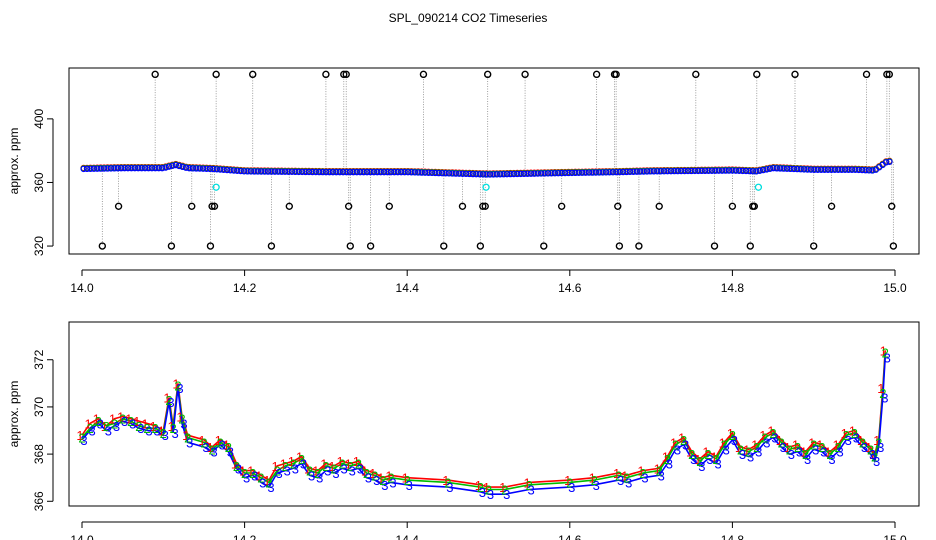 The height and width of the screenshot is (540, 936). Describe the element at coordinates (39, 407) in the screenshot. I see `bottom-y-tick-label: 370` at that location.